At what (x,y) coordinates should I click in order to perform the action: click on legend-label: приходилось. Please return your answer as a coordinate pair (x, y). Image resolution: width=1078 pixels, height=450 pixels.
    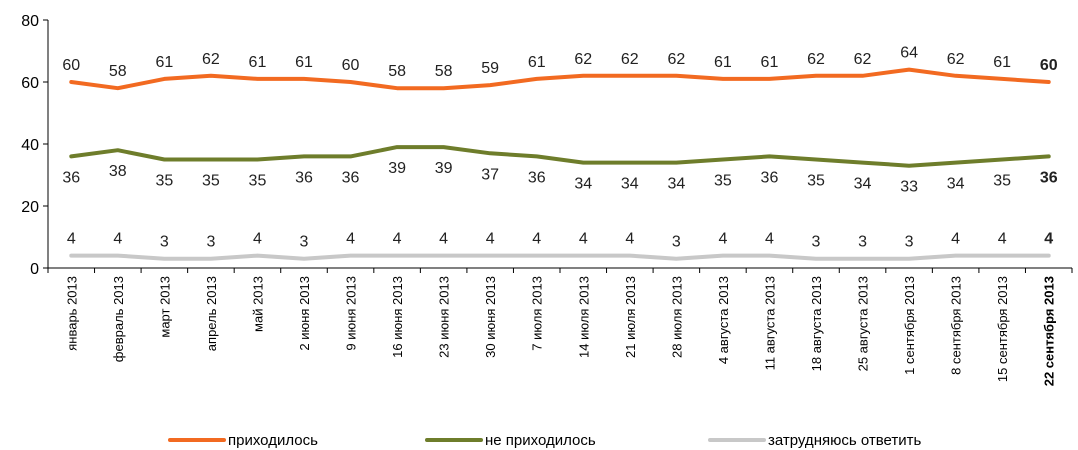
    Looking at the image, I should click on (273, 440).